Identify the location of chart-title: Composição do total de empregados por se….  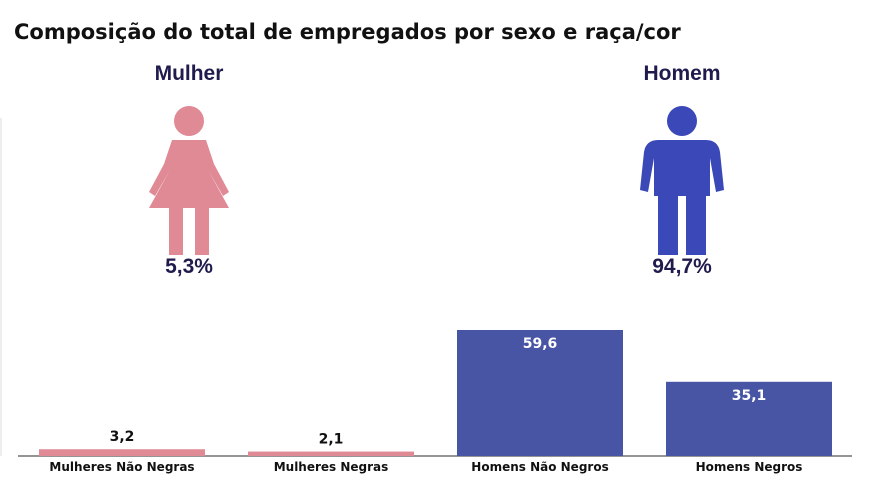
(347, 32).